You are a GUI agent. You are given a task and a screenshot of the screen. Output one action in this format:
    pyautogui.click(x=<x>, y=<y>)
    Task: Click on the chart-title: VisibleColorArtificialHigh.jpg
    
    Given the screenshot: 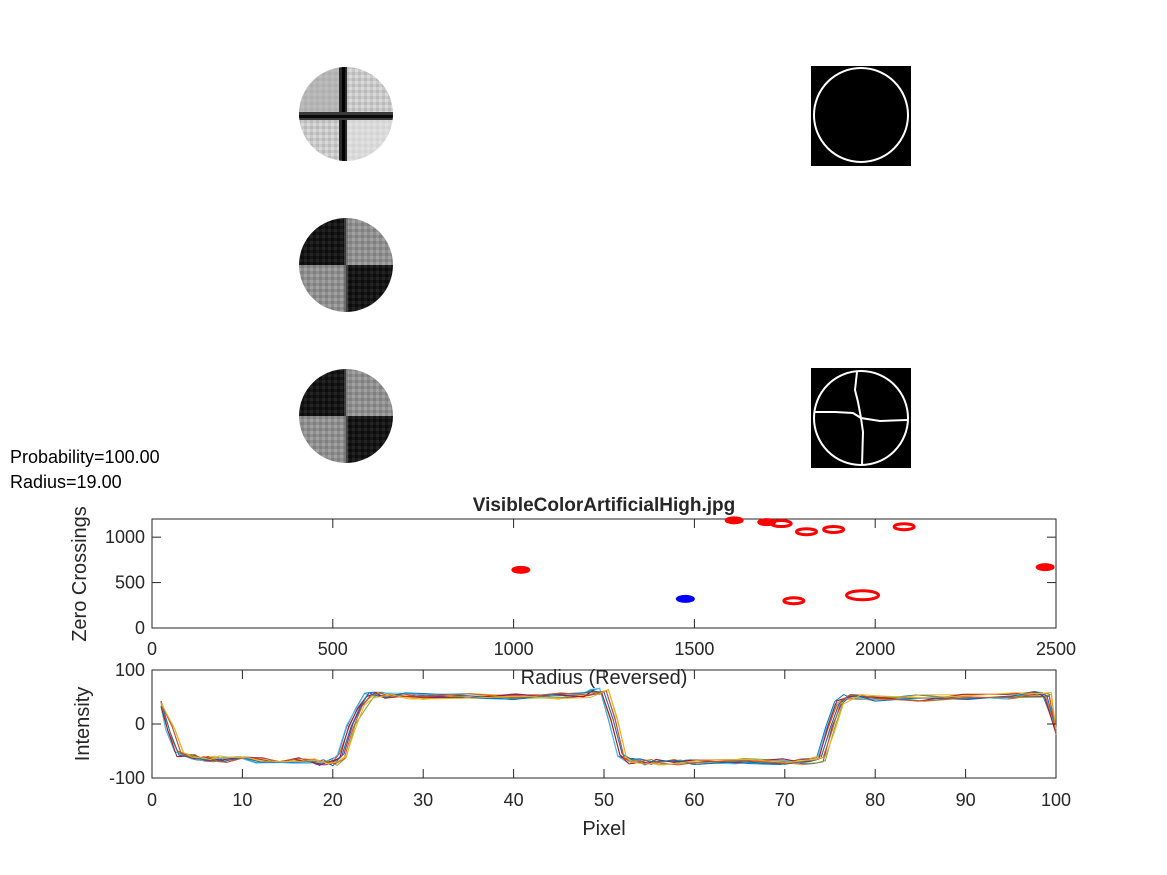 What is the action you would take?
    pyautogui.click(x=604, y=505)
    